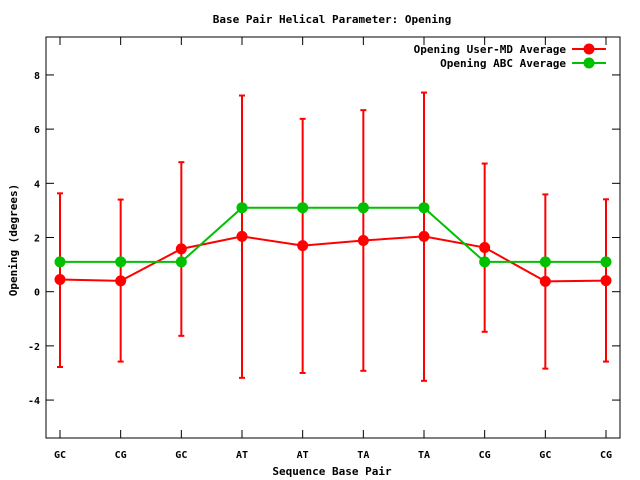 This screenshot has width=640, height=480. I want to click on legend-label-2: Opening ABC Average, so click(503, 63).